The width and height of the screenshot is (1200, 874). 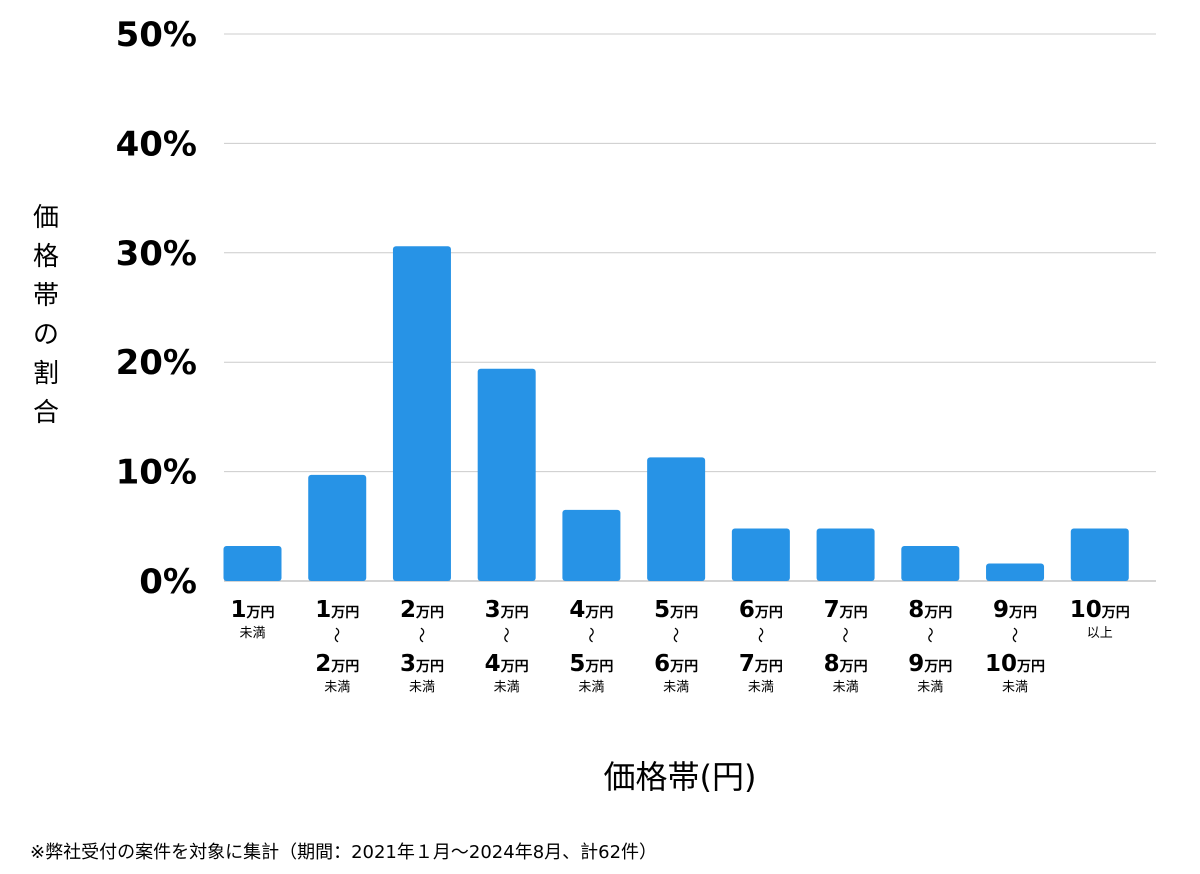 I want to click on y-tick-label: 0%, so click(x=168, y=582).